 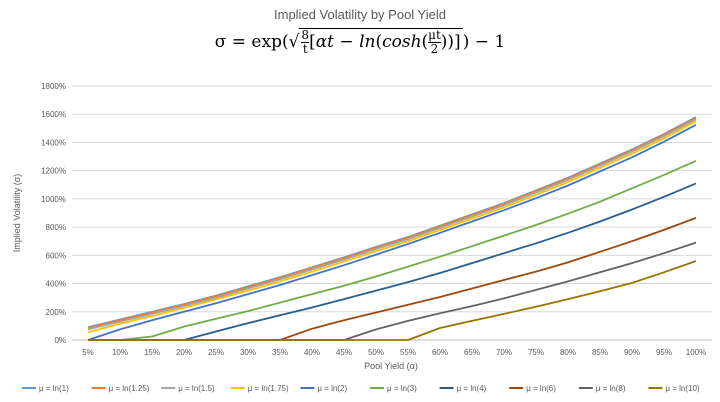 What do you see at coordinates (632, 352) in the screenshot?
I see `x-tick-label: 90%` at bounding box center [632, 352].